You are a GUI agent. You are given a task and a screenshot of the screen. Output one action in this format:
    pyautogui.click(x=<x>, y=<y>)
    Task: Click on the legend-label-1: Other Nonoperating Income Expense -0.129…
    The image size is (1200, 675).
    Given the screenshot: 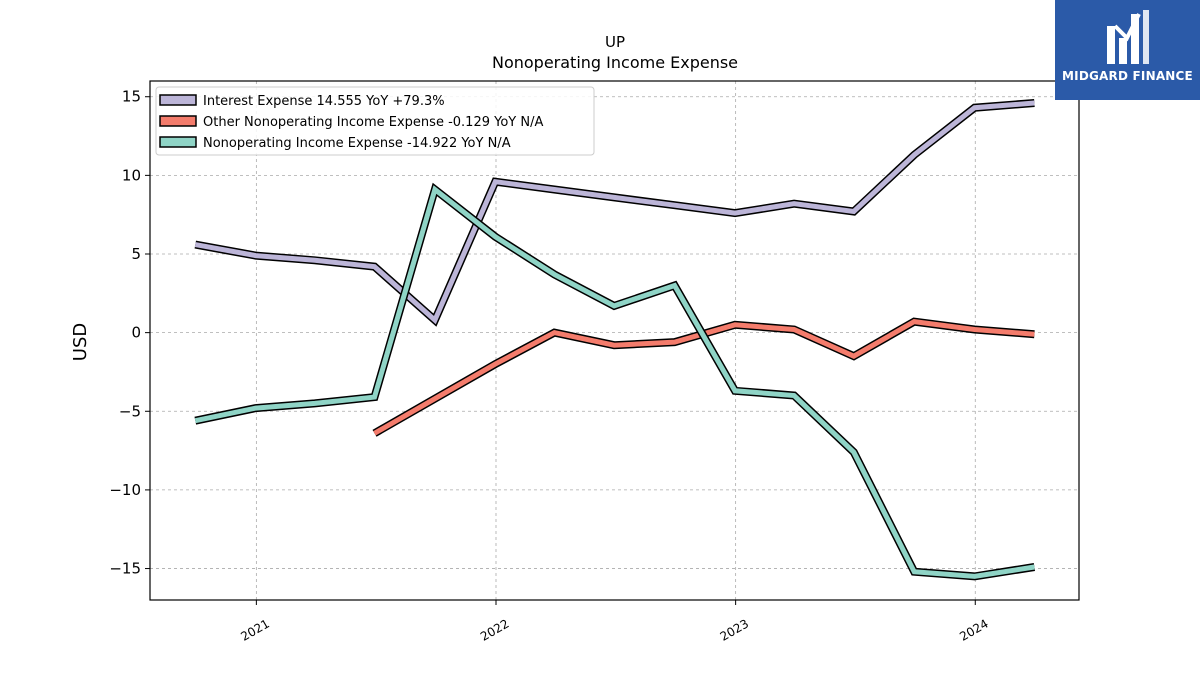 What is the action you would take?
    pyautogui.click(x=373, y=122)
    